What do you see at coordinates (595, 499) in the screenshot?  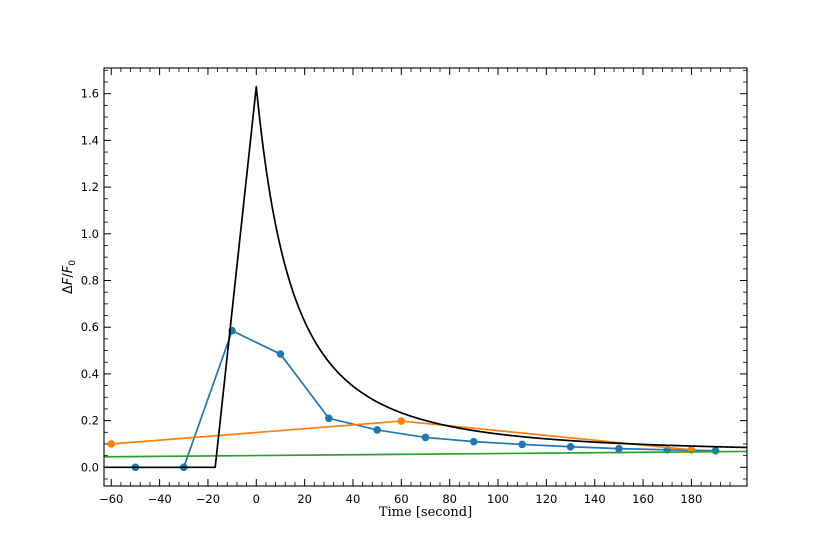 I see `x-tick-label: 140` at bounding box center [595, 499].